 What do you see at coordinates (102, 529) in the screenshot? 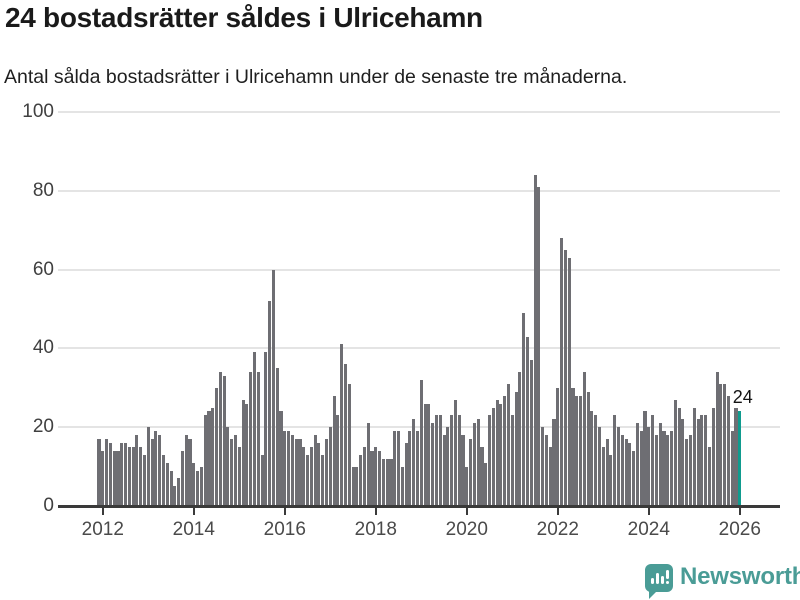
I see `x-axis-label: 2012` at bounding box center [102, 529].